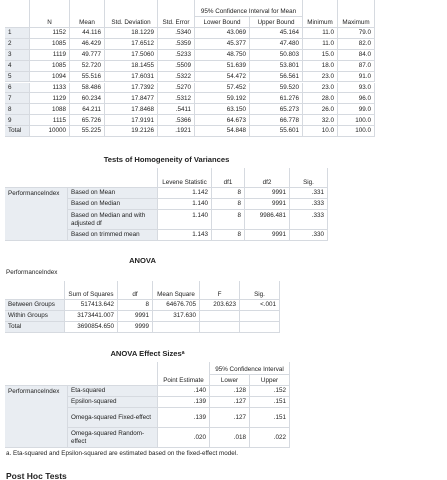  I want to click on value-cell: .5270, so click(176, 88).